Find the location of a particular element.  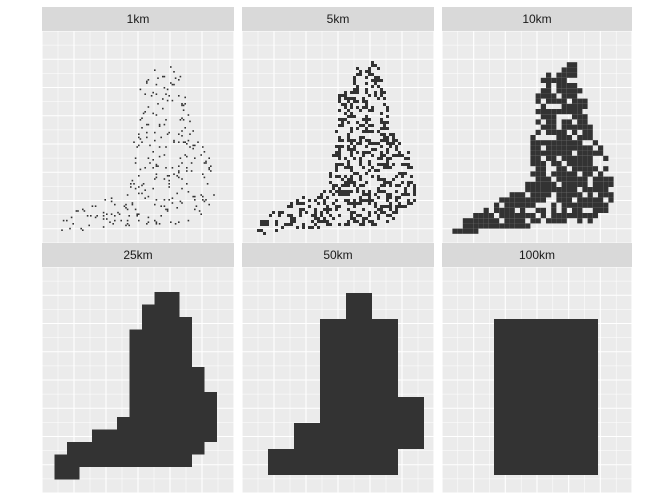

map-panel is located at coordinates (338, 380).